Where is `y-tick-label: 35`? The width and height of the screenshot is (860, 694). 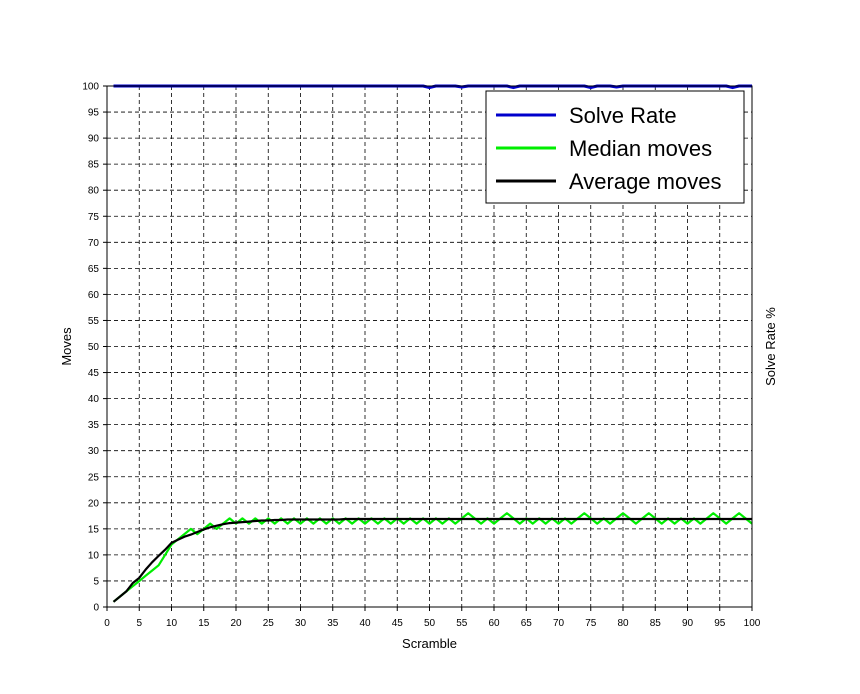 y-tick-label: 35 is located at coordinates (94, 425).